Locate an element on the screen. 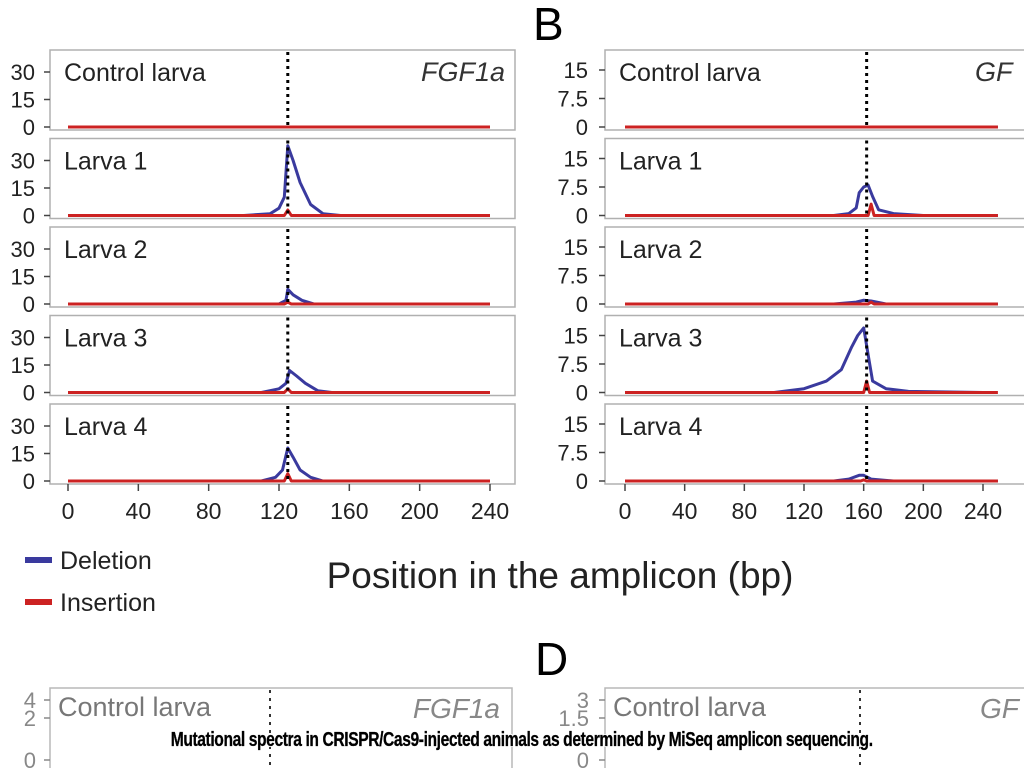 This screenshot has height=768, width=1024. y-tick-label: 1.5 is located at coordinates (573, 718).